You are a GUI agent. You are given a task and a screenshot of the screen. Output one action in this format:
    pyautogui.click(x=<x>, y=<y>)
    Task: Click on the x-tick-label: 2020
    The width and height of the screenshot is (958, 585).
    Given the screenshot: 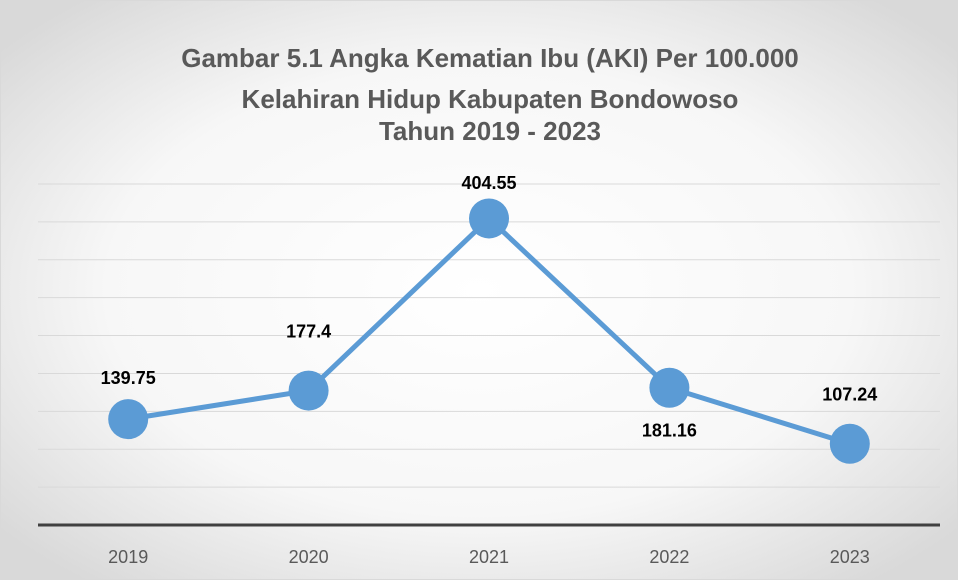 What is the action you would take?
    pyautogui.click(x=309, y=557)
    